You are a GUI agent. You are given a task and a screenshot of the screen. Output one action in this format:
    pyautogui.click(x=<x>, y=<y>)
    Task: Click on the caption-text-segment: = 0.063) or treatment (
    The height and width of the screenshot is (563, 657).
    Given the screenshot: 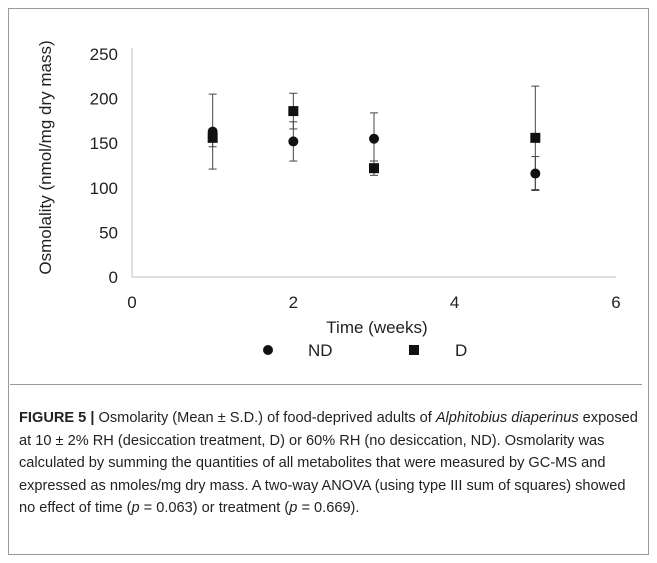 What is the action you would take?
    pyautogui.click(x=214, y=508)
    